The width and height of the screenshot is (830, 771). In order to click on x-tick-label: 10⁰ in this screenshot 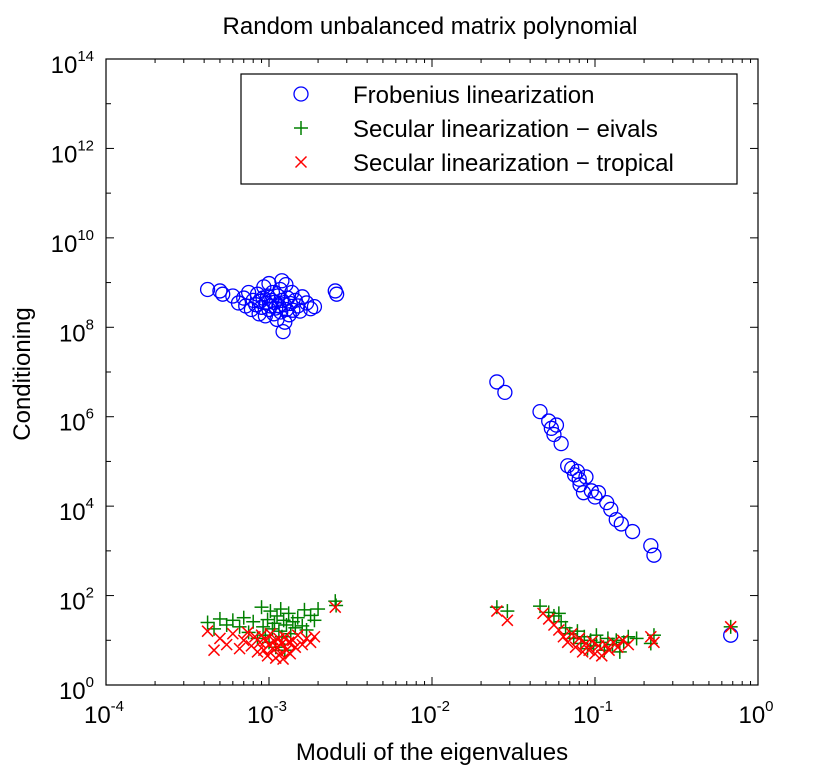, I will do `click(755, 713)`.